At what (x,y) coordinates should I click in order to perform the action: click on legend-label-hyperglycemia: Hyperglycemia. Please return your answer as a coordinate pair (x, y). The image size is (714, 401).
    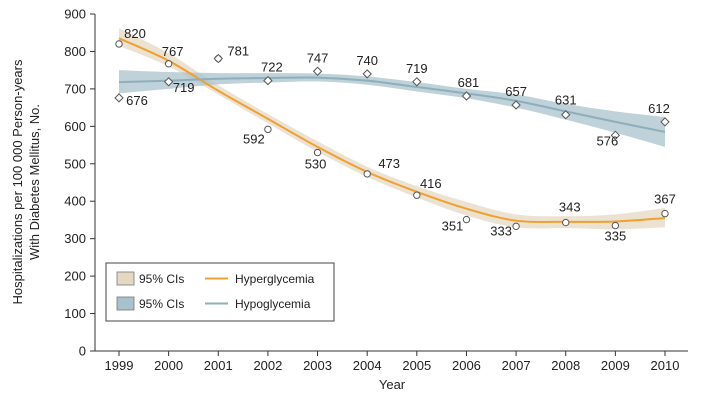
    Looking at the image, I should click on (275, 279).